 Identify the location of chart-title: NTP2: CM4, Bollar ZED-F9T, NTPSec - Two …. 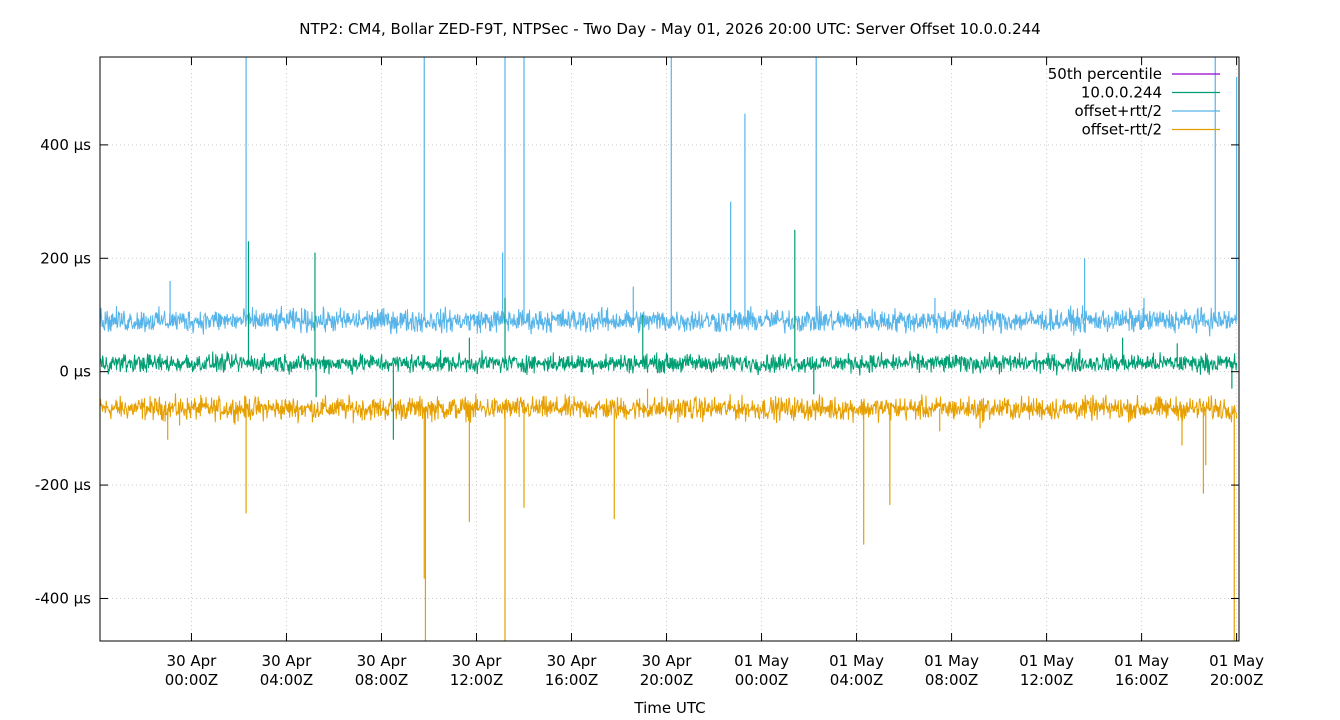
(669, 29).